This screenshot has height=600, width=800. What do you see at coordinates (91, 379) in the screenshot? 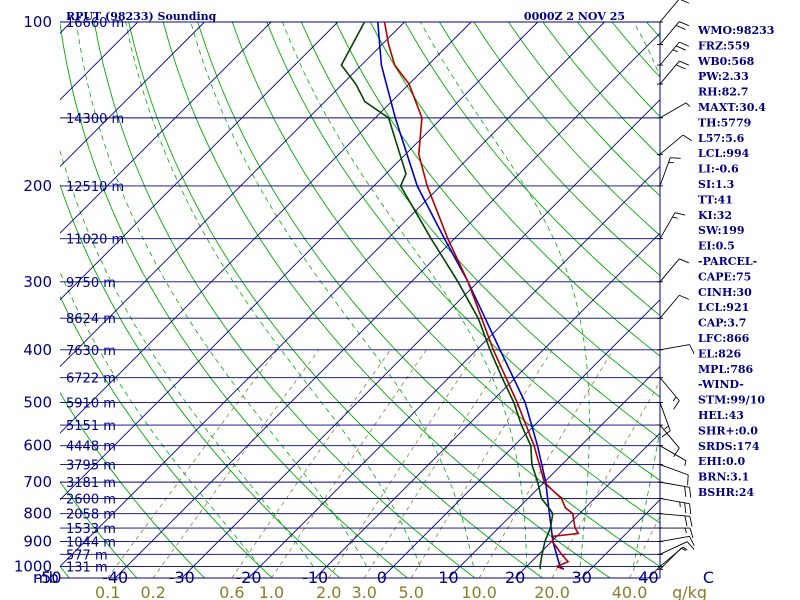
I see `height-label: 6722 m` at bounding box center [91, 379].